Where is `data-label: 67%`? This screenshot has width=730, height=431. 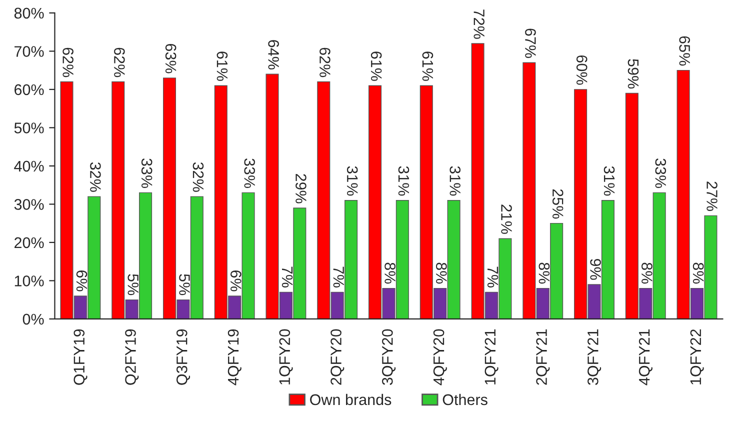
data-label: 67% is located at coordinates (530, 43).